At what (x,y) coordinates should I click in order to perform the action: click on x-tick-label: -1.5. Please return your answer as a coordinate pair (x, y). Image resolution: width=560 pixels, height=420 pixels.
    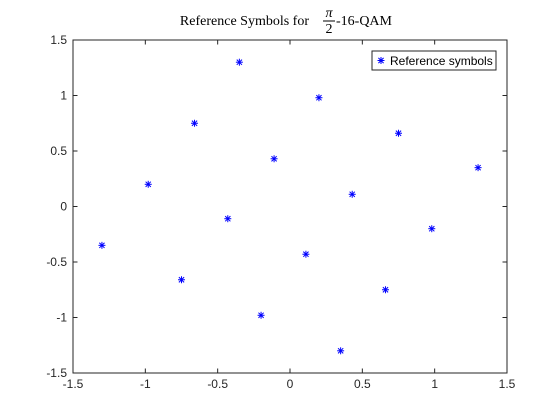
    Looking at the image, I should click on (73, 384).